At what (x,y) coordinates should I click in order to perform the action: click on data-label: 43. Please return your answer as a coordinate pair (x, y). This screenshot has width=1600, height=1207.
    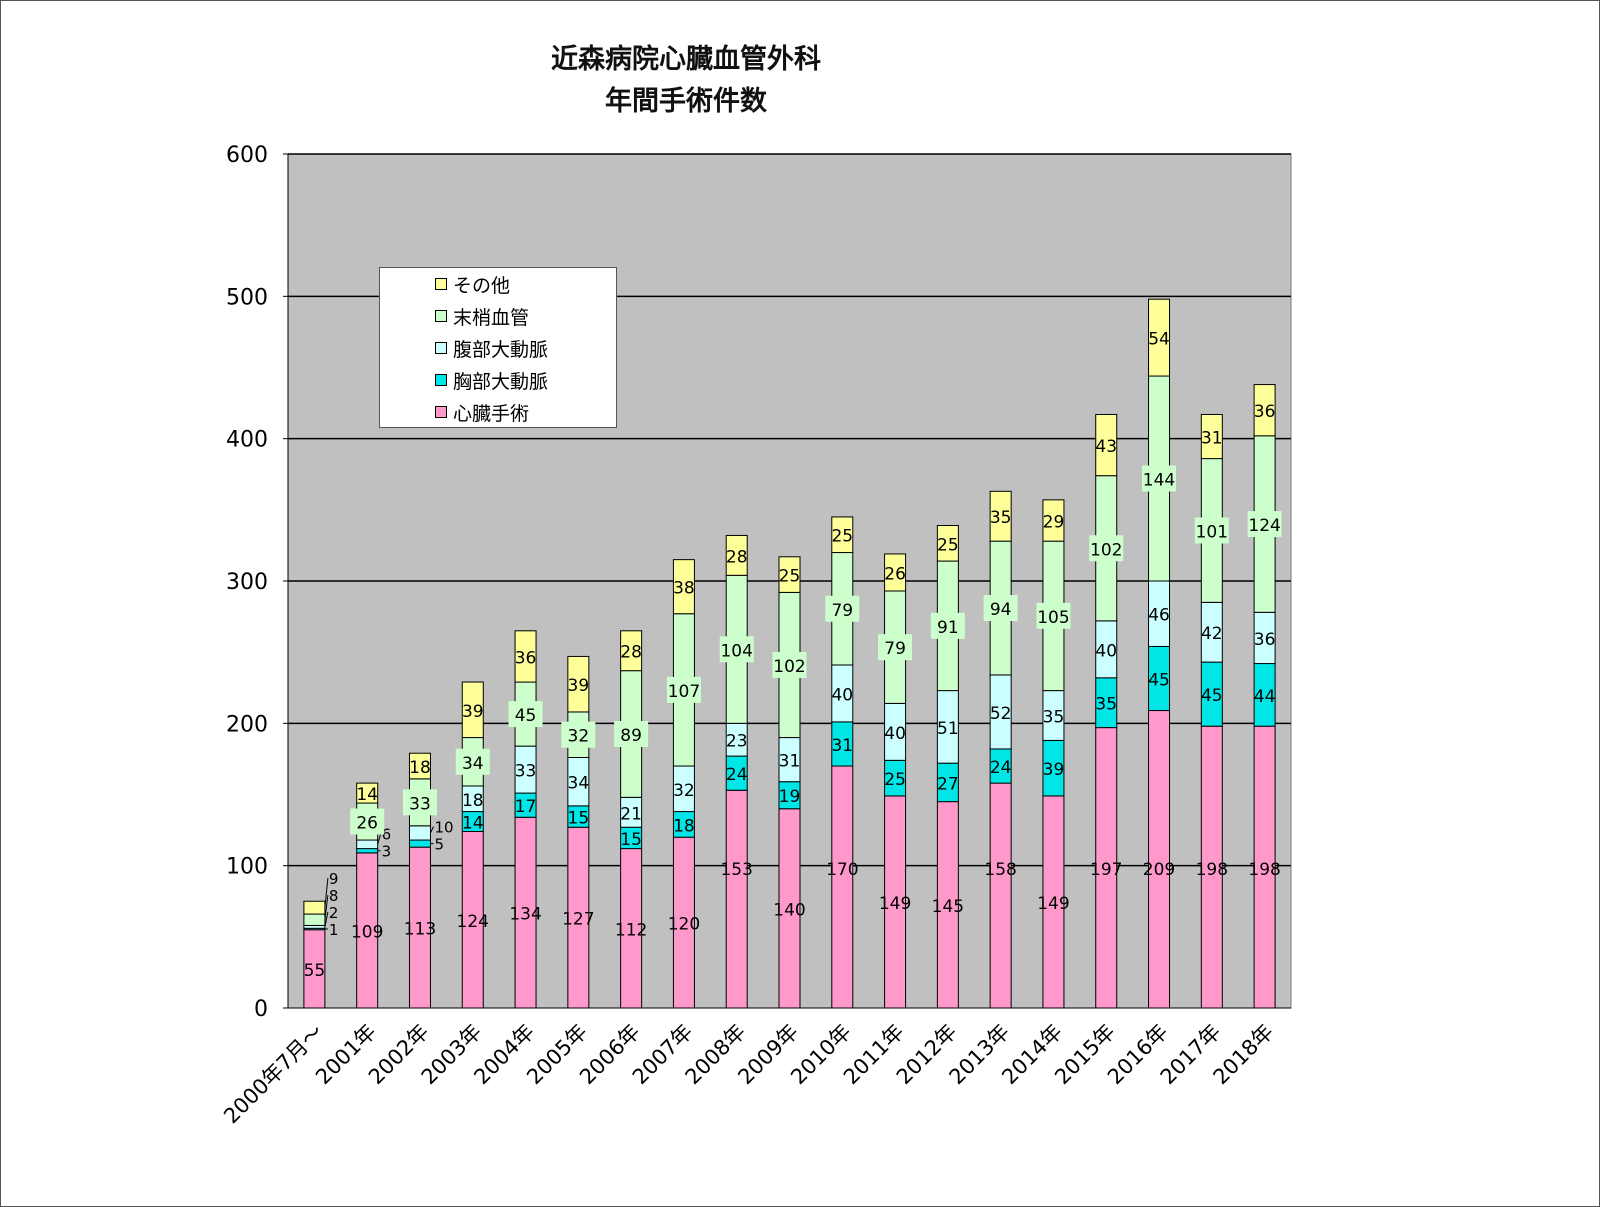
    Looking at the image, I should click on (1106, 447).